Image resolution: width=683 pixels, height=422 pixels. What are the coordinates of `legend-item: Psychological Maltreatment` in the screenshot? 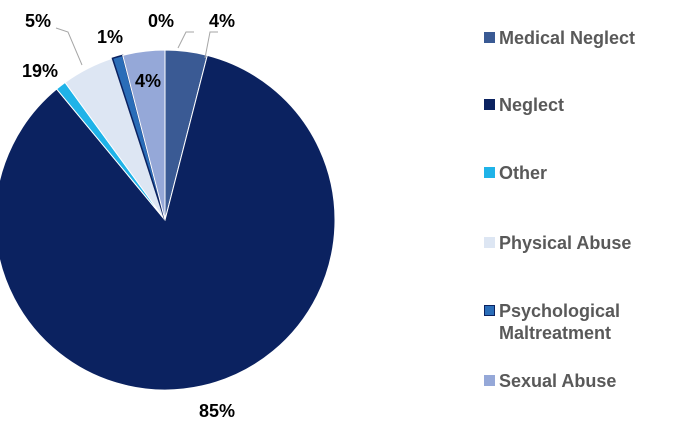 It's located at (583, 322).